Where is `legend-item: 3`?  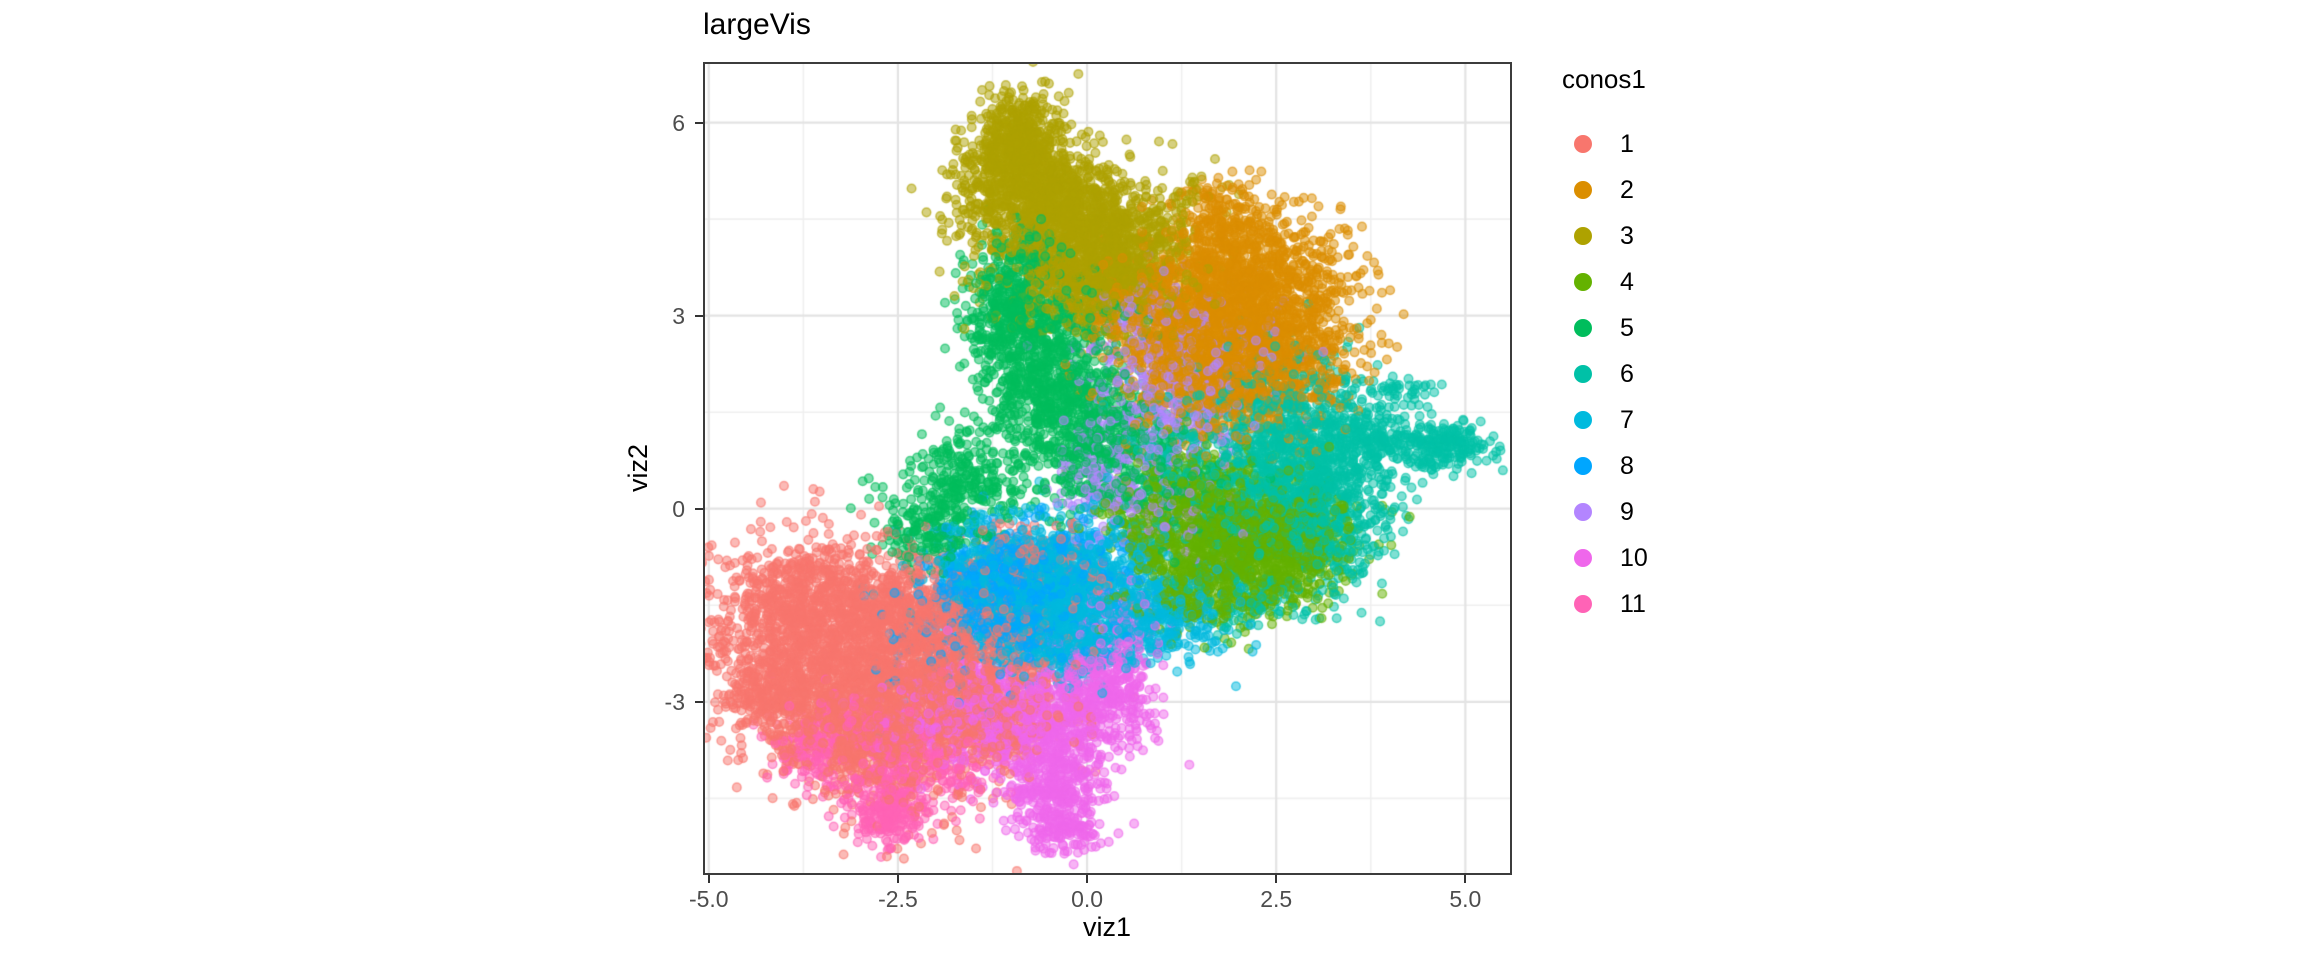 legend-item: 3 is located at coordinates (1605, 236).